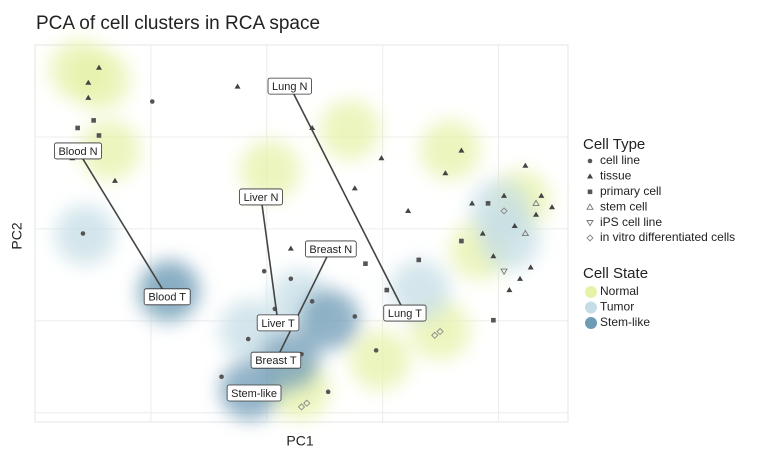 The image size is (768, 449). I want to click on annotation: Lung T, so click(405, 313).